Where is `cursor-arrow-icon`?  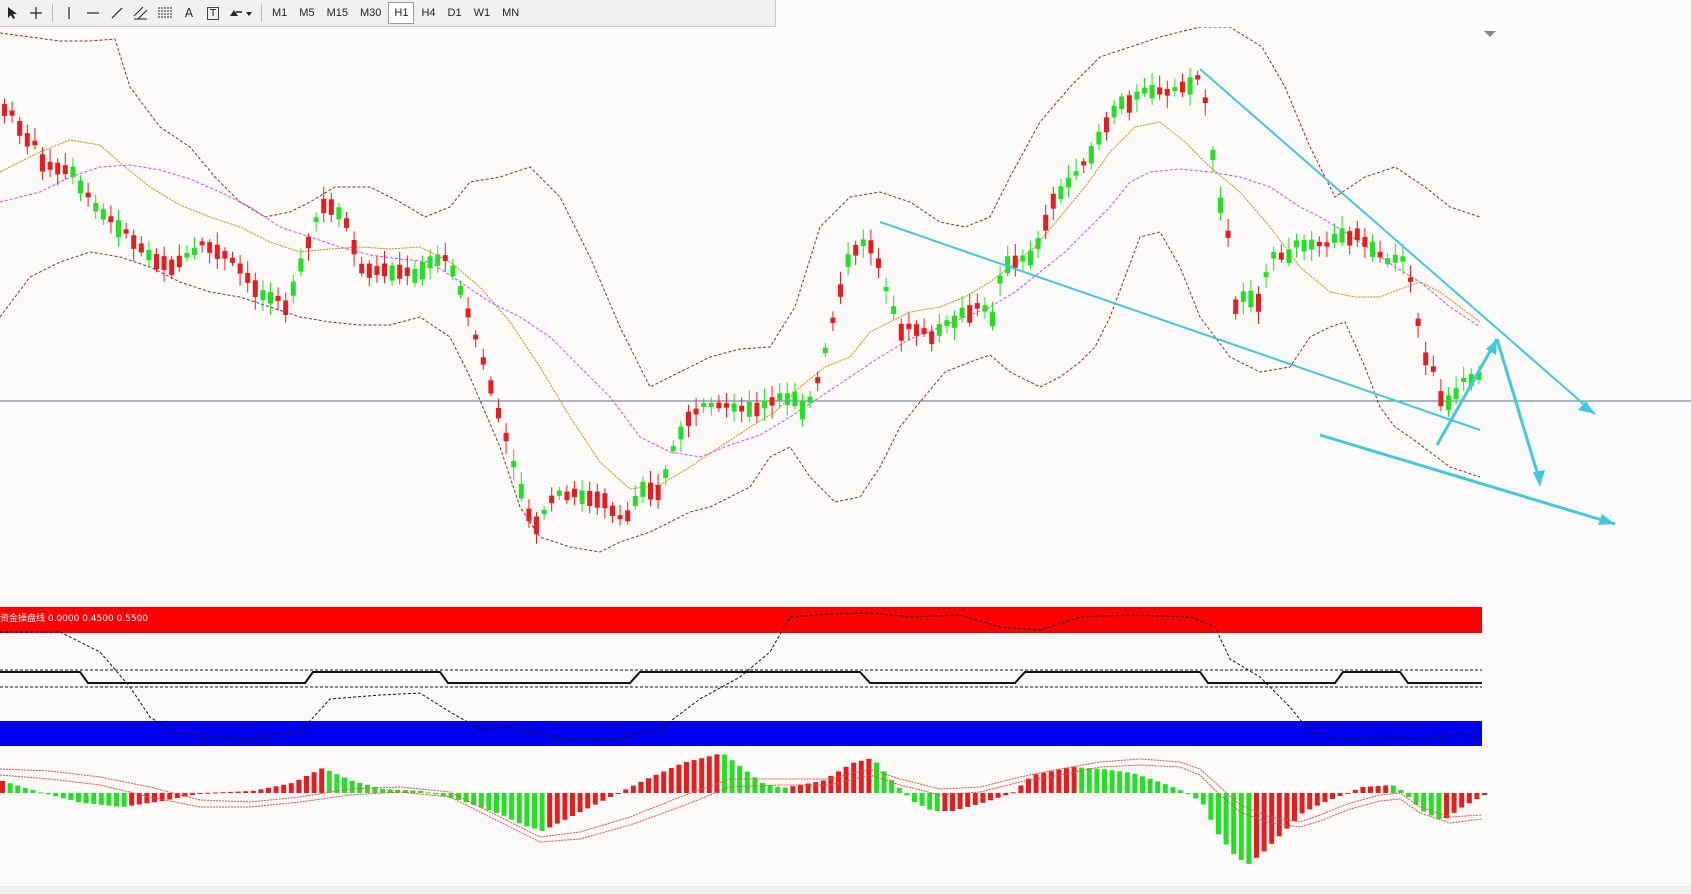 cursor-arrow-icon is located at coordinates (12, 13).